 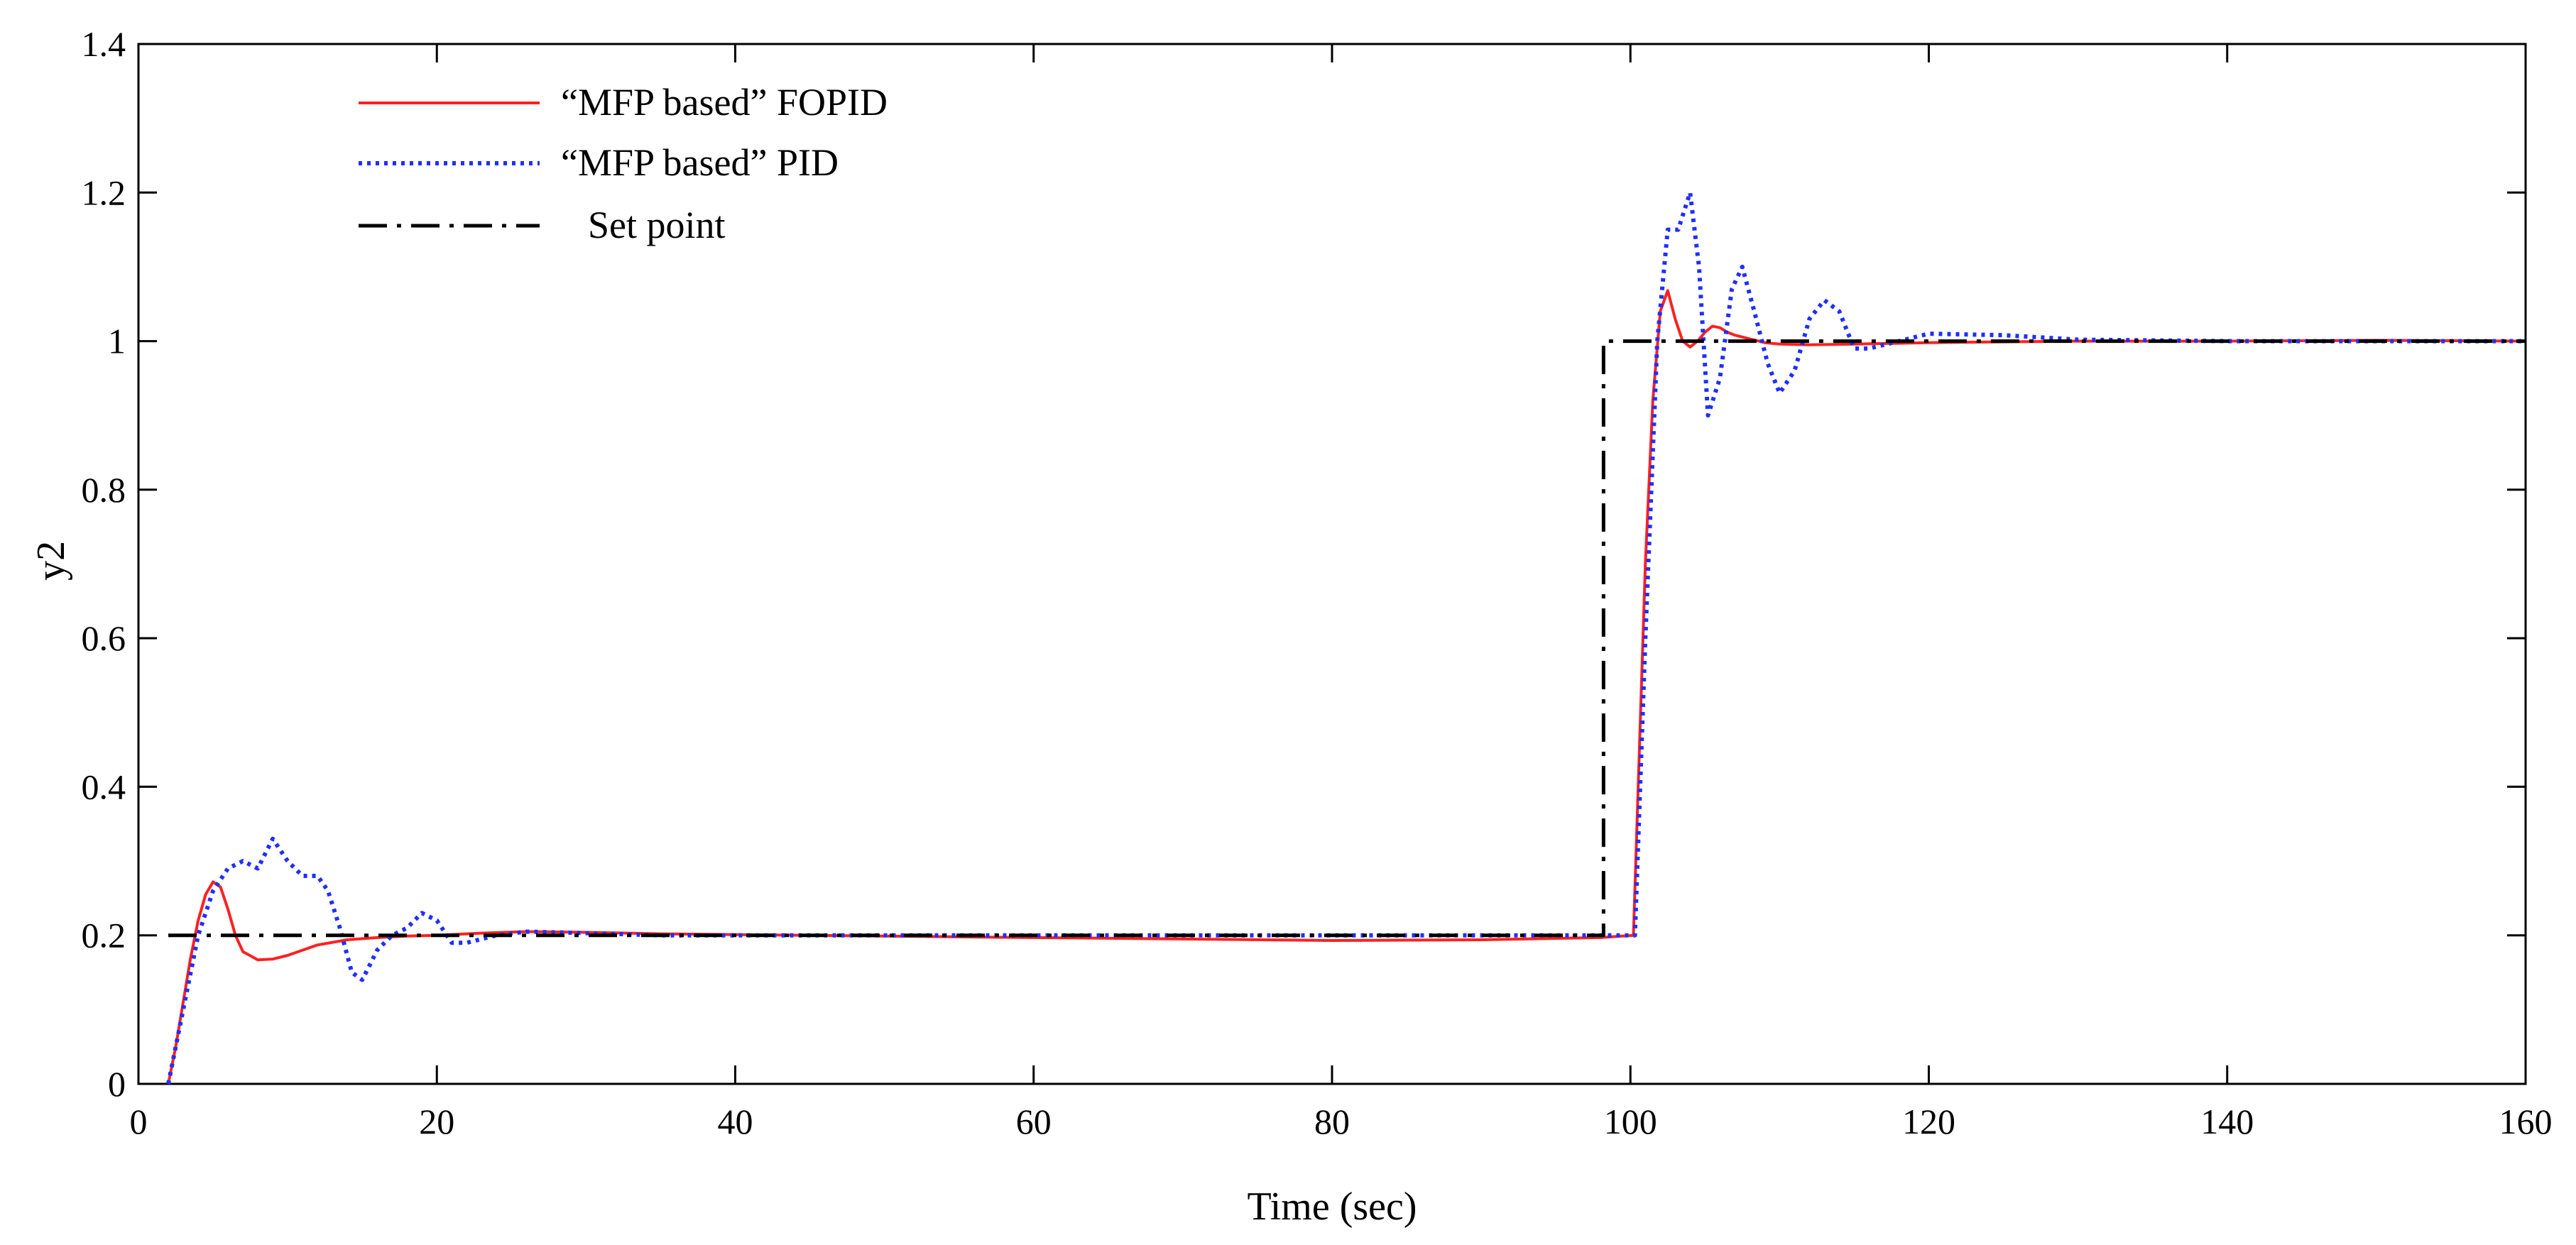 What do you see at coordinates (724, 103) in the screenshot?
I see `legend-label-fopid: “MFP based” FOPID` at bounding box center [724, 103].